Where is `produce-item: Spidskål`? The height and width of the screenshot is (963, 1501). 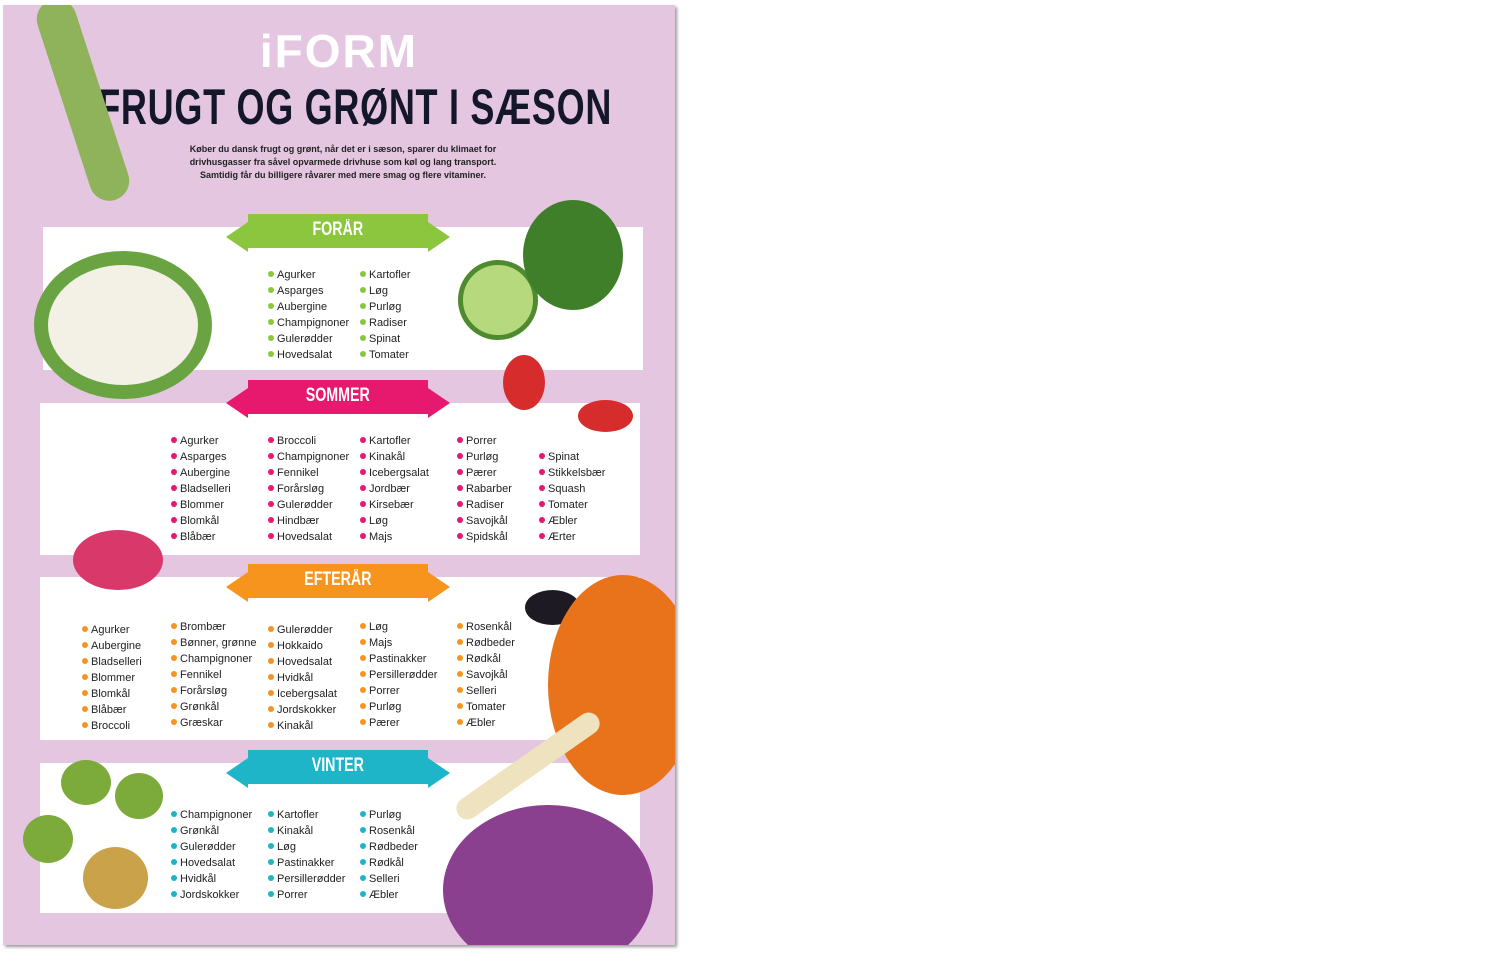
produce-item: Spidskål is located at coordinates (496, 537).